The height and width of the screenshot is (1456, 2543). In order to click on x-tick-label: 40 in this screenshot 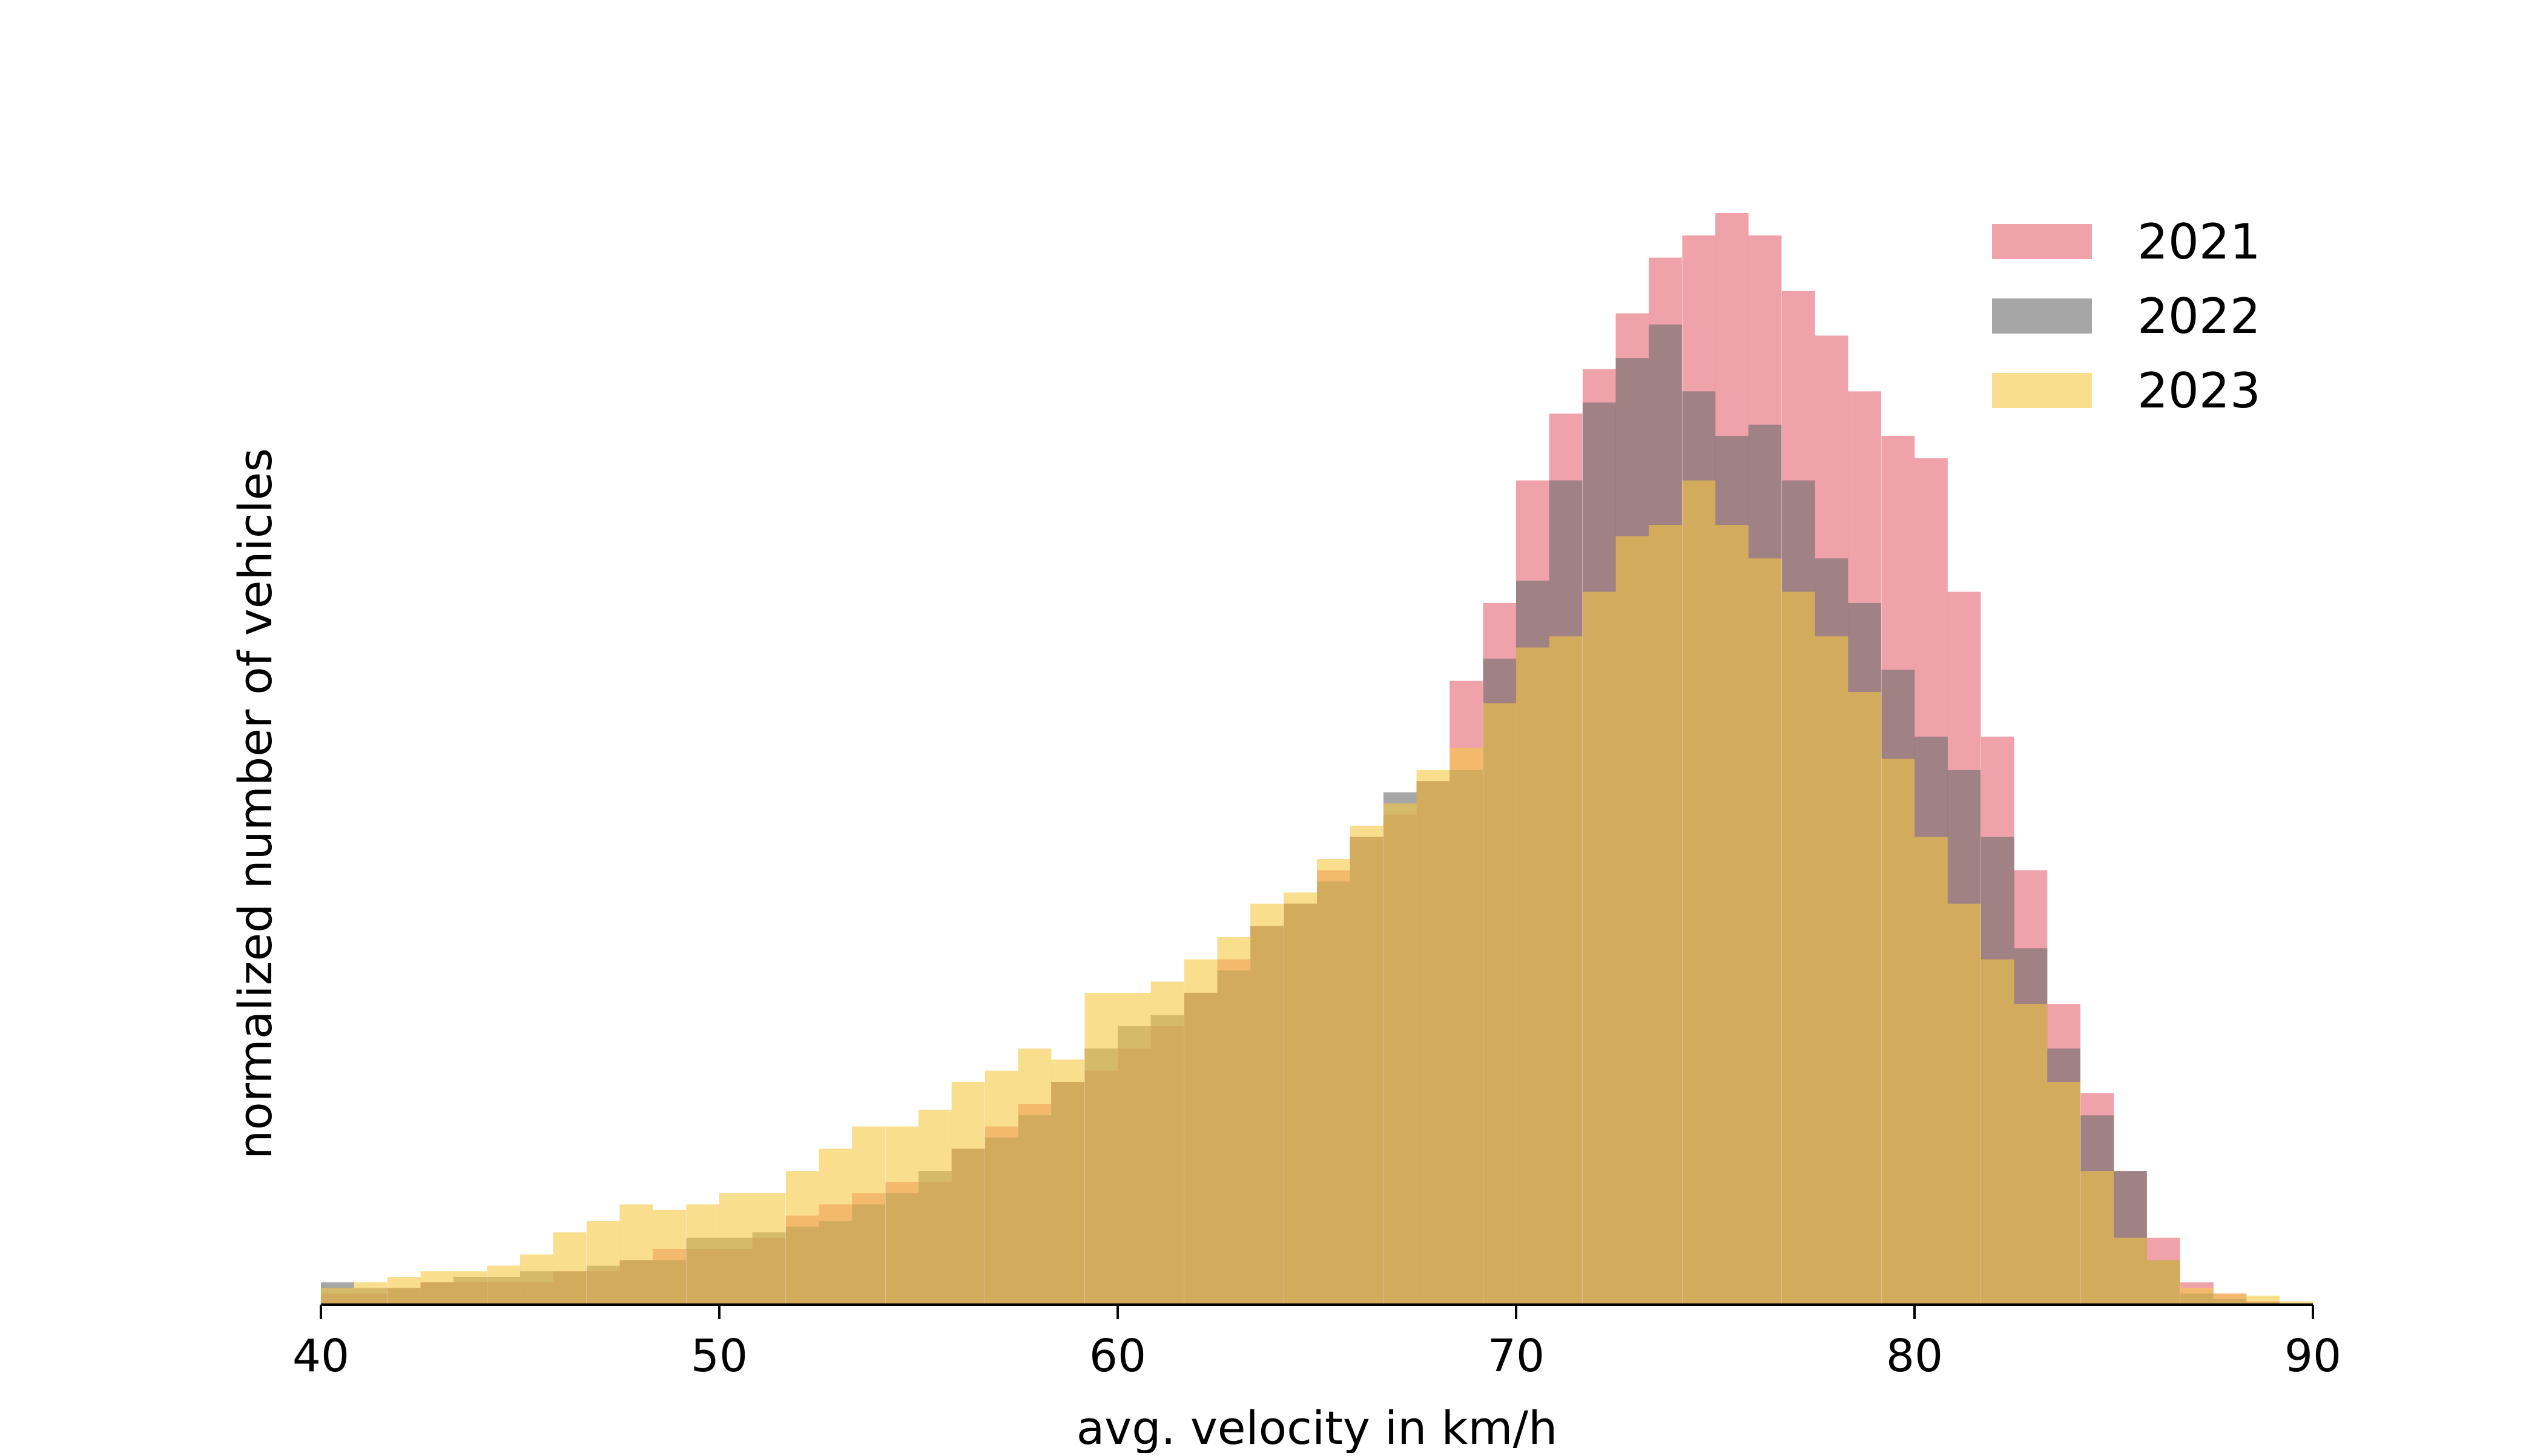, I will do `click(321, 1356)`.